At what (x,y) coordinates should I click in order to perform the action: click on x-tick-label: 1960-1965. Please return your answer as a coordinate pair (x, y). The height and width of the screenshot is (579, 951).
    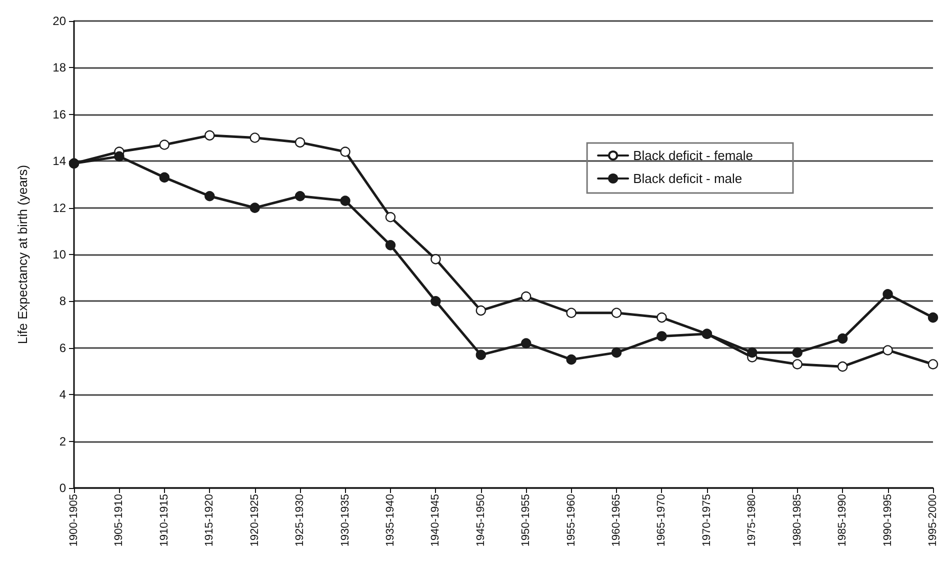
    Looking at the image, I should click on (616, 520).